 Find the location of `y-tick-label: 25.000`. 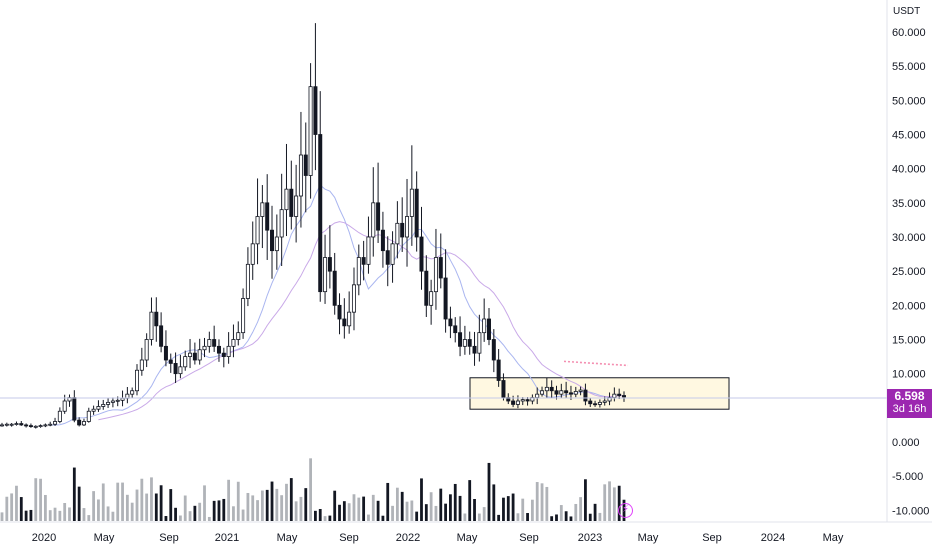

y-tick-label: 25.000 is located at coordinates (909, 272).